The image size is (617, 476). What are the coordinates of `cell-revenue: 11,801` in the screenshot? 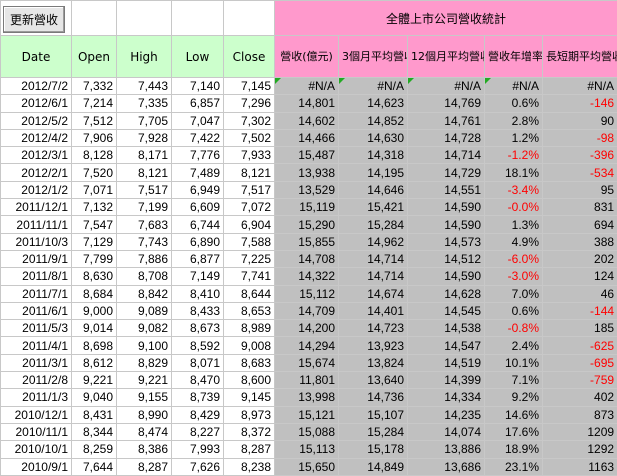 It's located at (307, 380).